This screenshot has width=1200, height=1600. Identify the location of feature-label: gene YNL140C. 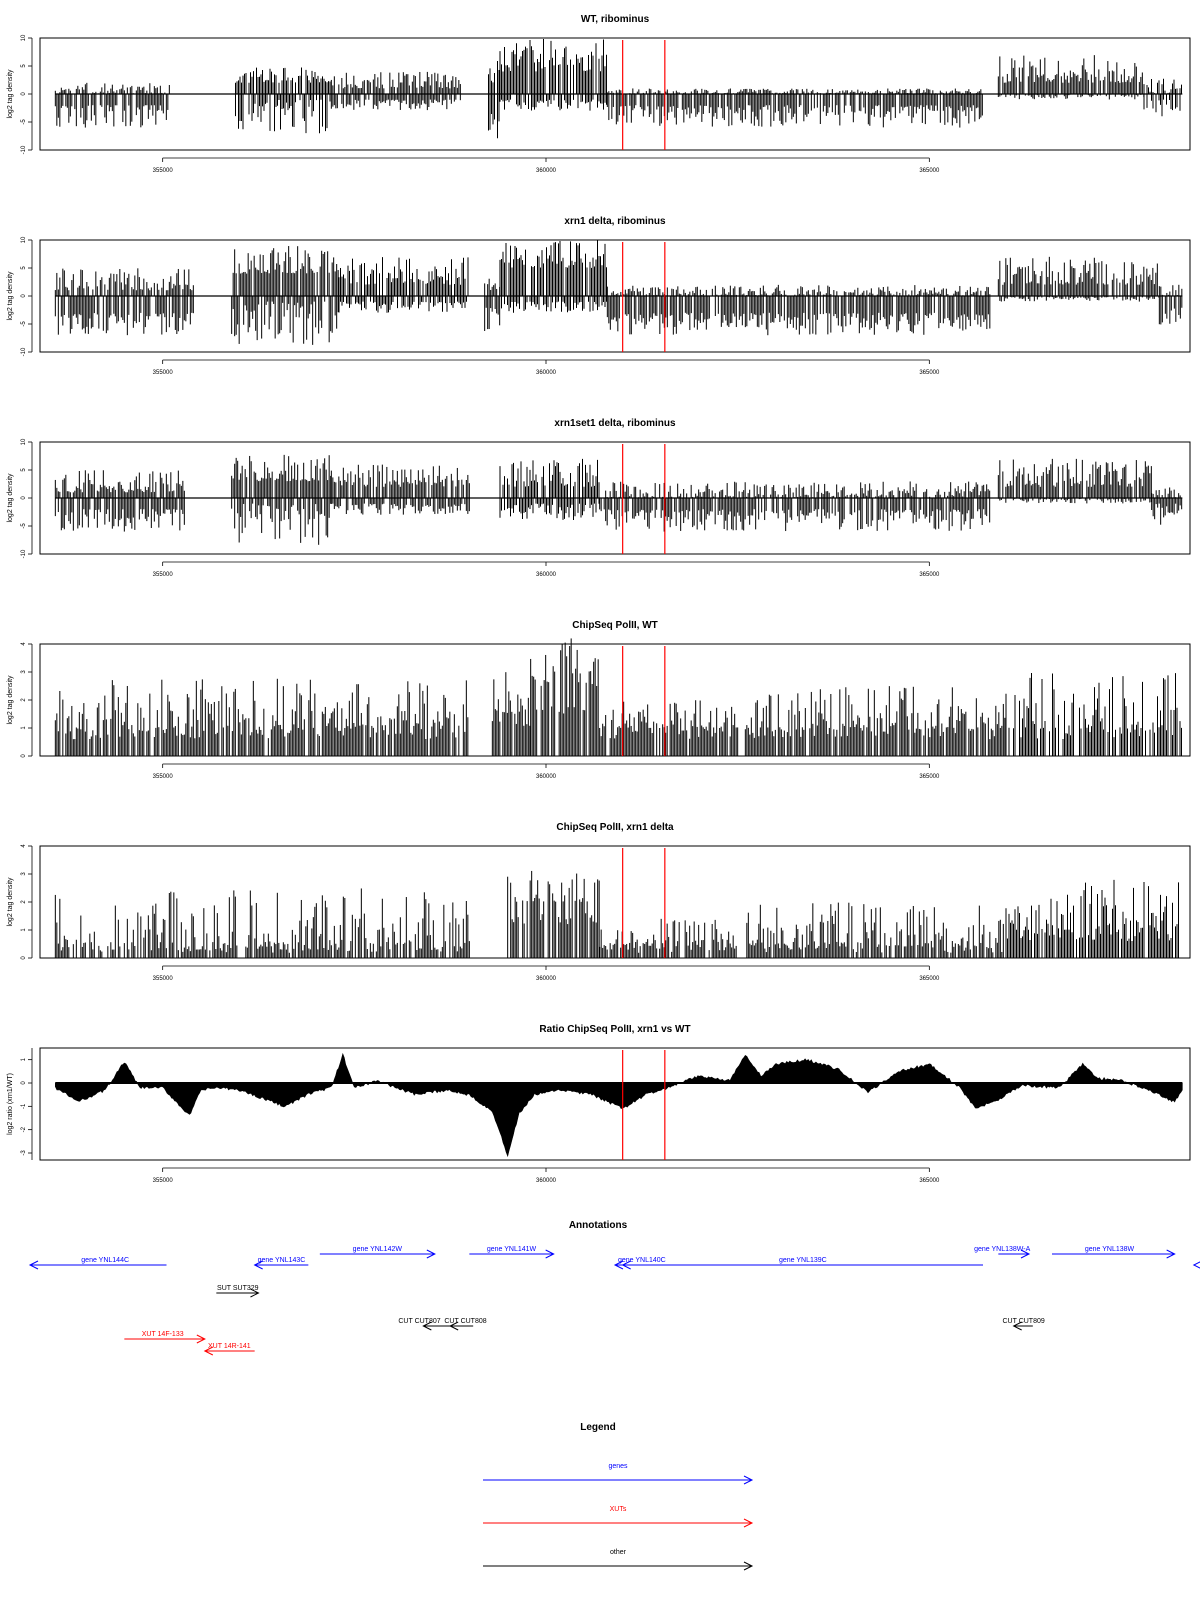
(642, 1260).